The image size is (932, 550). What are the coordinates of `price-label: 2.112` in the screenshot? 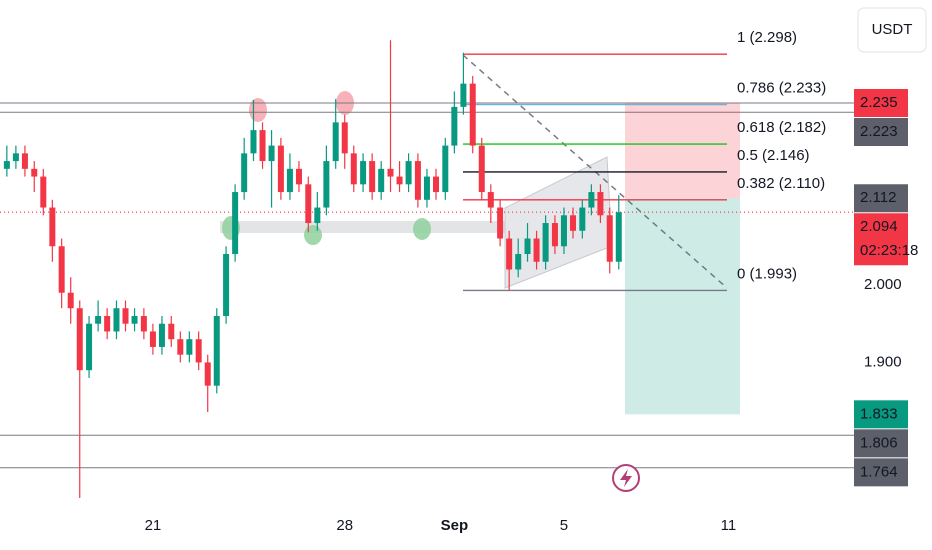 It's located at (878, 197).